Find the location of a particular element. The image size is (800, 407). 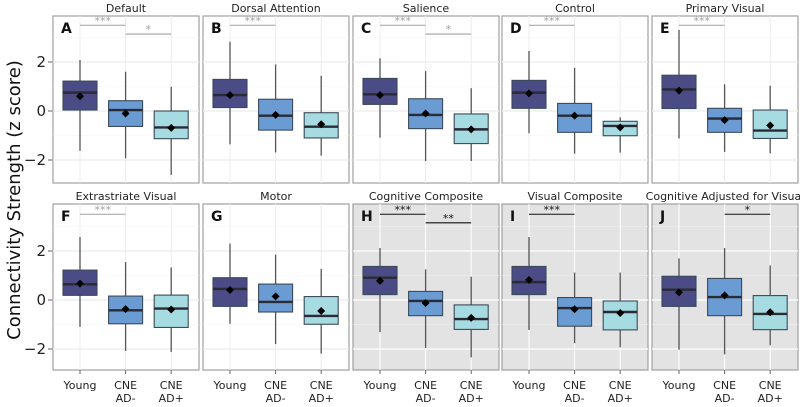

panel-title: Control is located at coordinates (575, 8).